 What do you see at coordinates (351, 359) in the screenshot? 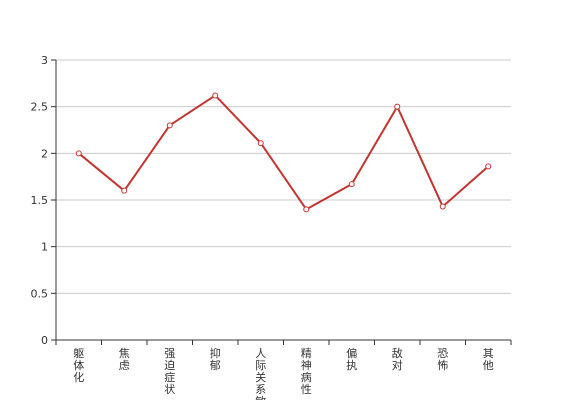
I see `x-tick-label: 偏执` at bounding box center [351, 359].